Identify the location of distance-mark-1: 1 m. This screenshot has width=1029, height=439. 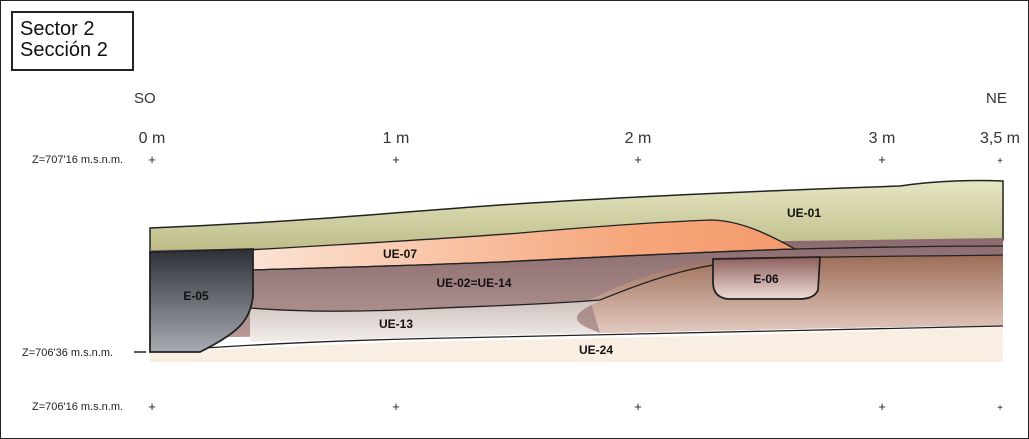
(396, 138).